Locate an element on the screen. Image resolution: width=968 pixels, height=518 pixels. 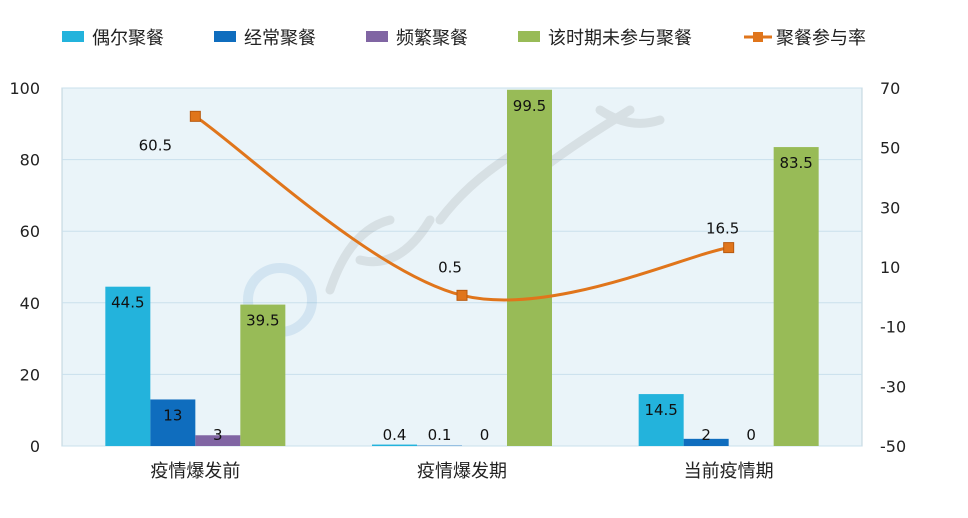
bar-value-label: 39.5 is located at coordinates (262, 321).